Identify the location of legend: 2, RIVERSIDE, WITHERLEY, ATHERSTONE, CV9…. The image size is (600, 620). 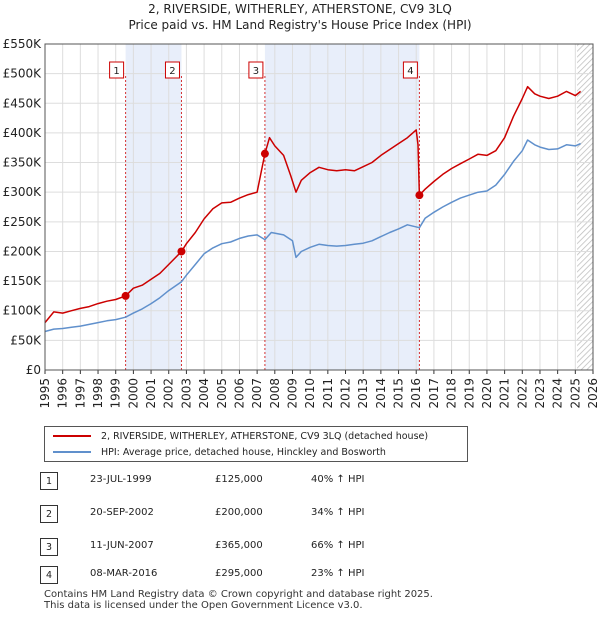
(256, 444).